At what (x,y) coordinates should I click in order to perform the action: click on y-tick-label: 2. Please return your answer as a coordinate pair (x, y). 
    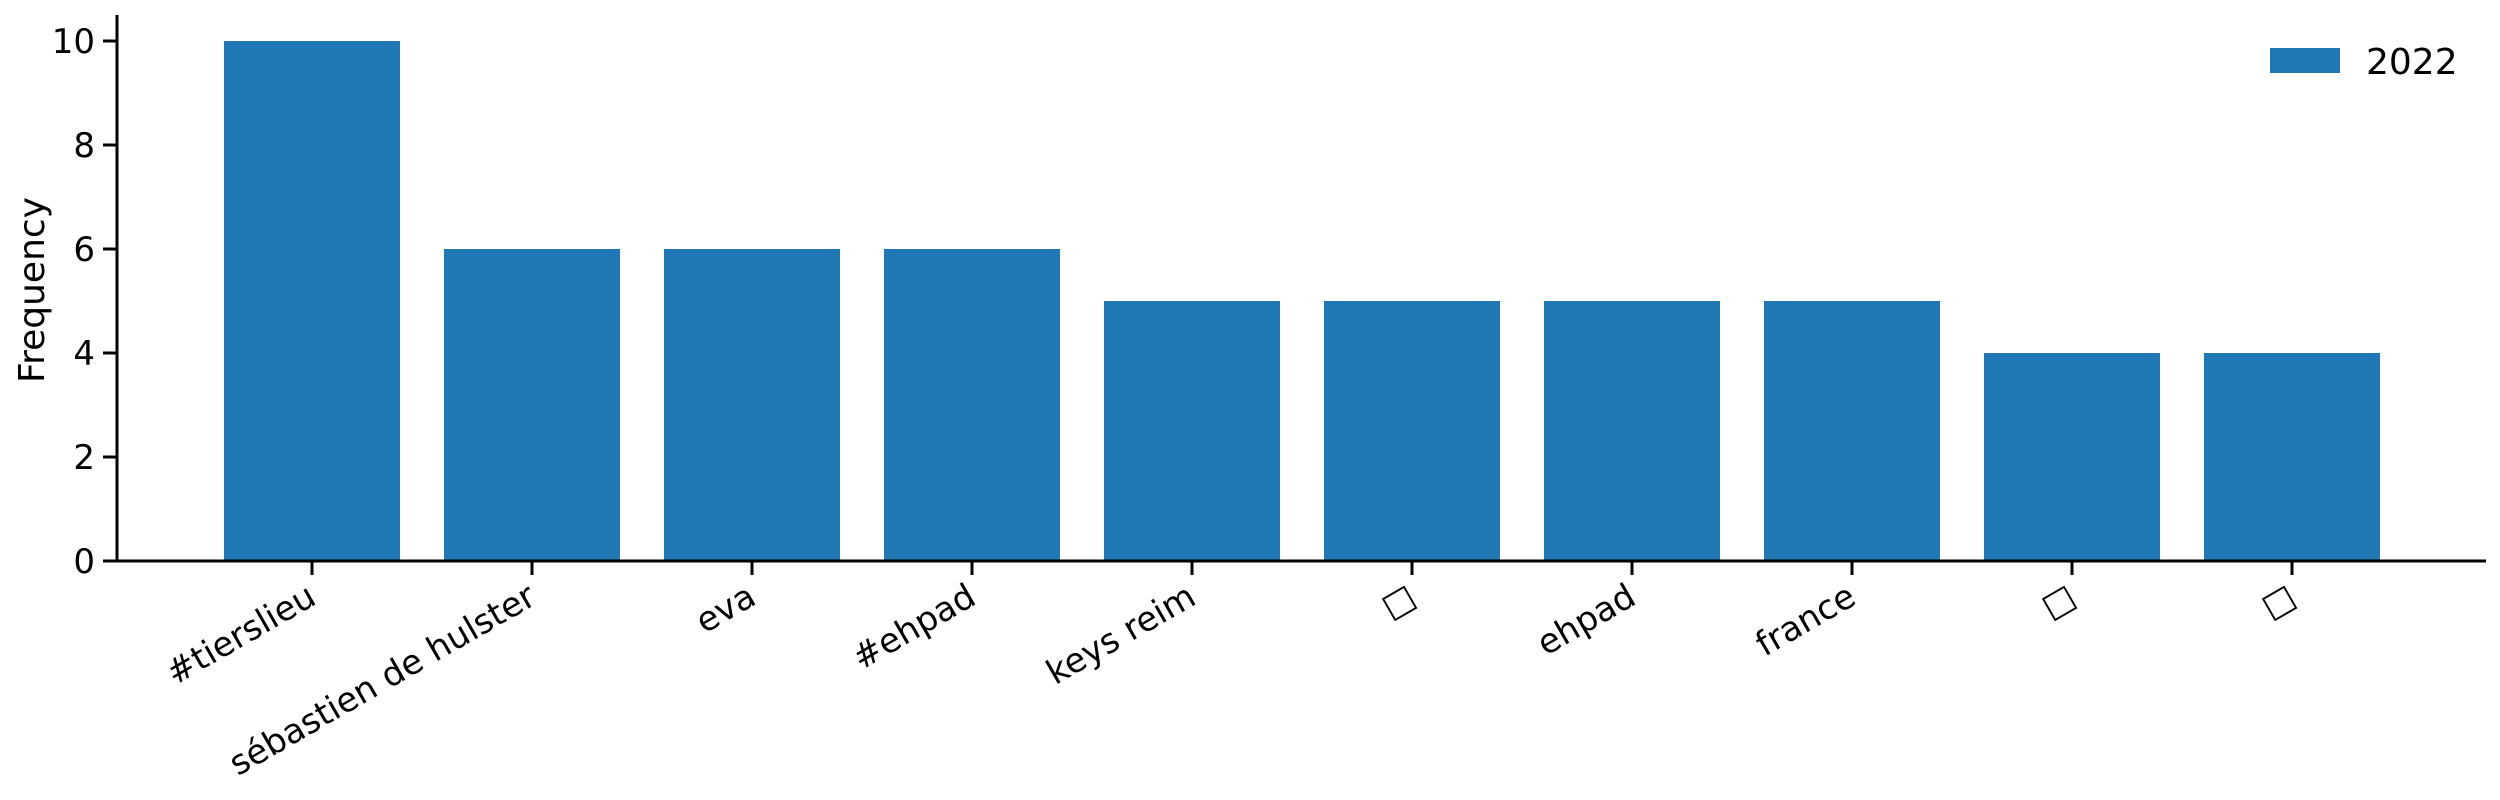
    Looking at the image, I should click on (84, 458).